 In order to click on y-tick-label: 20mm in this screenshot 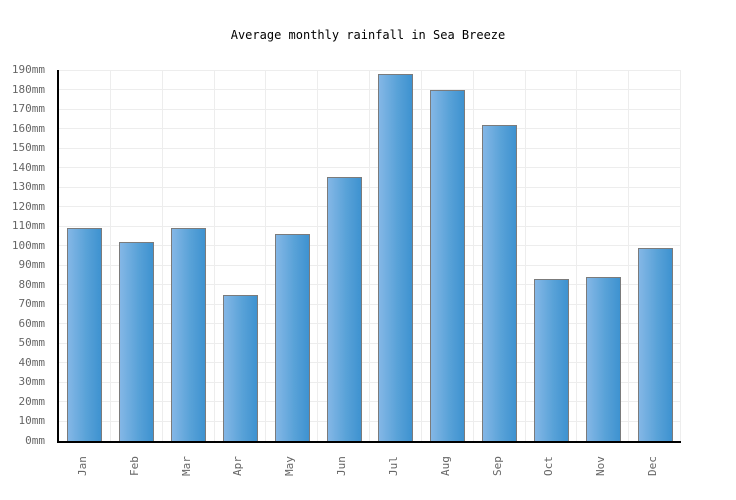, I will do `click(32, 401)`.